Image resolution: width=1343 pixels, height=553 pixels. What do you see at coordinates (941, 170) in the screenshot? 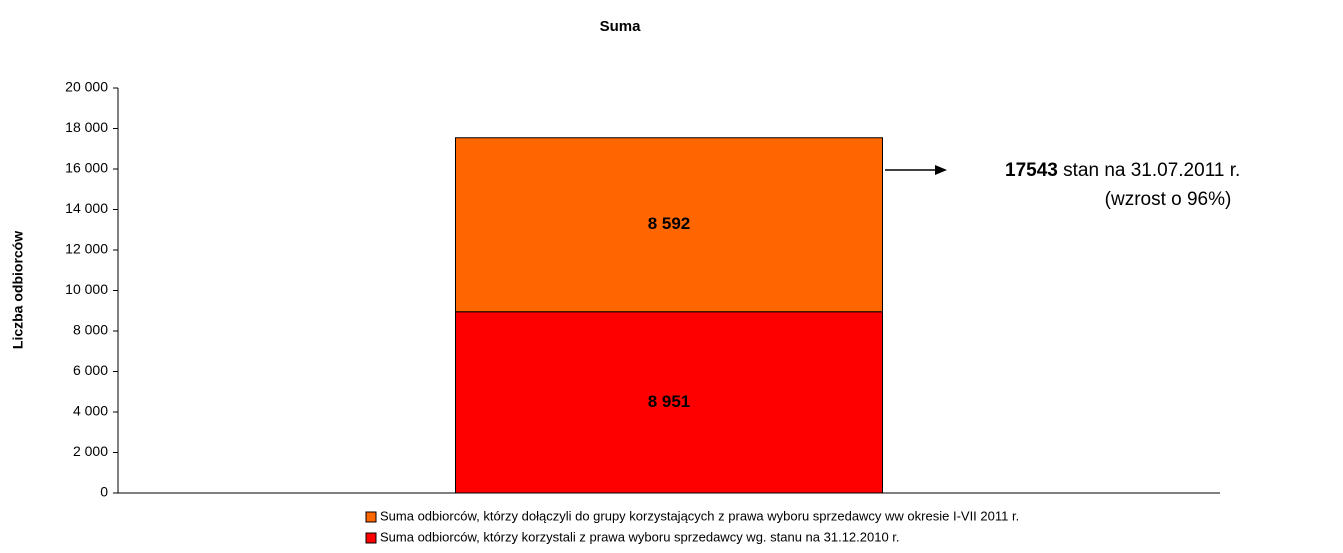
I see `annotation-arrowhead` at bounding box center [941, 170].